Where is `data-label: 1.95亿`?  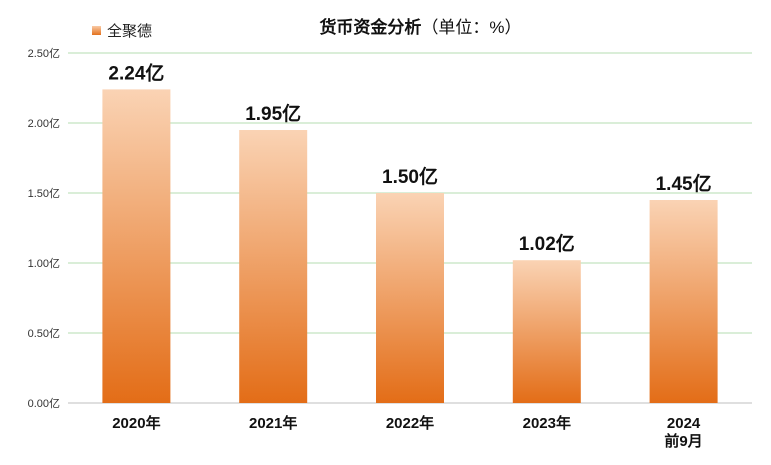
data-label: 1.95亿 is located at coordinates (273, 113).